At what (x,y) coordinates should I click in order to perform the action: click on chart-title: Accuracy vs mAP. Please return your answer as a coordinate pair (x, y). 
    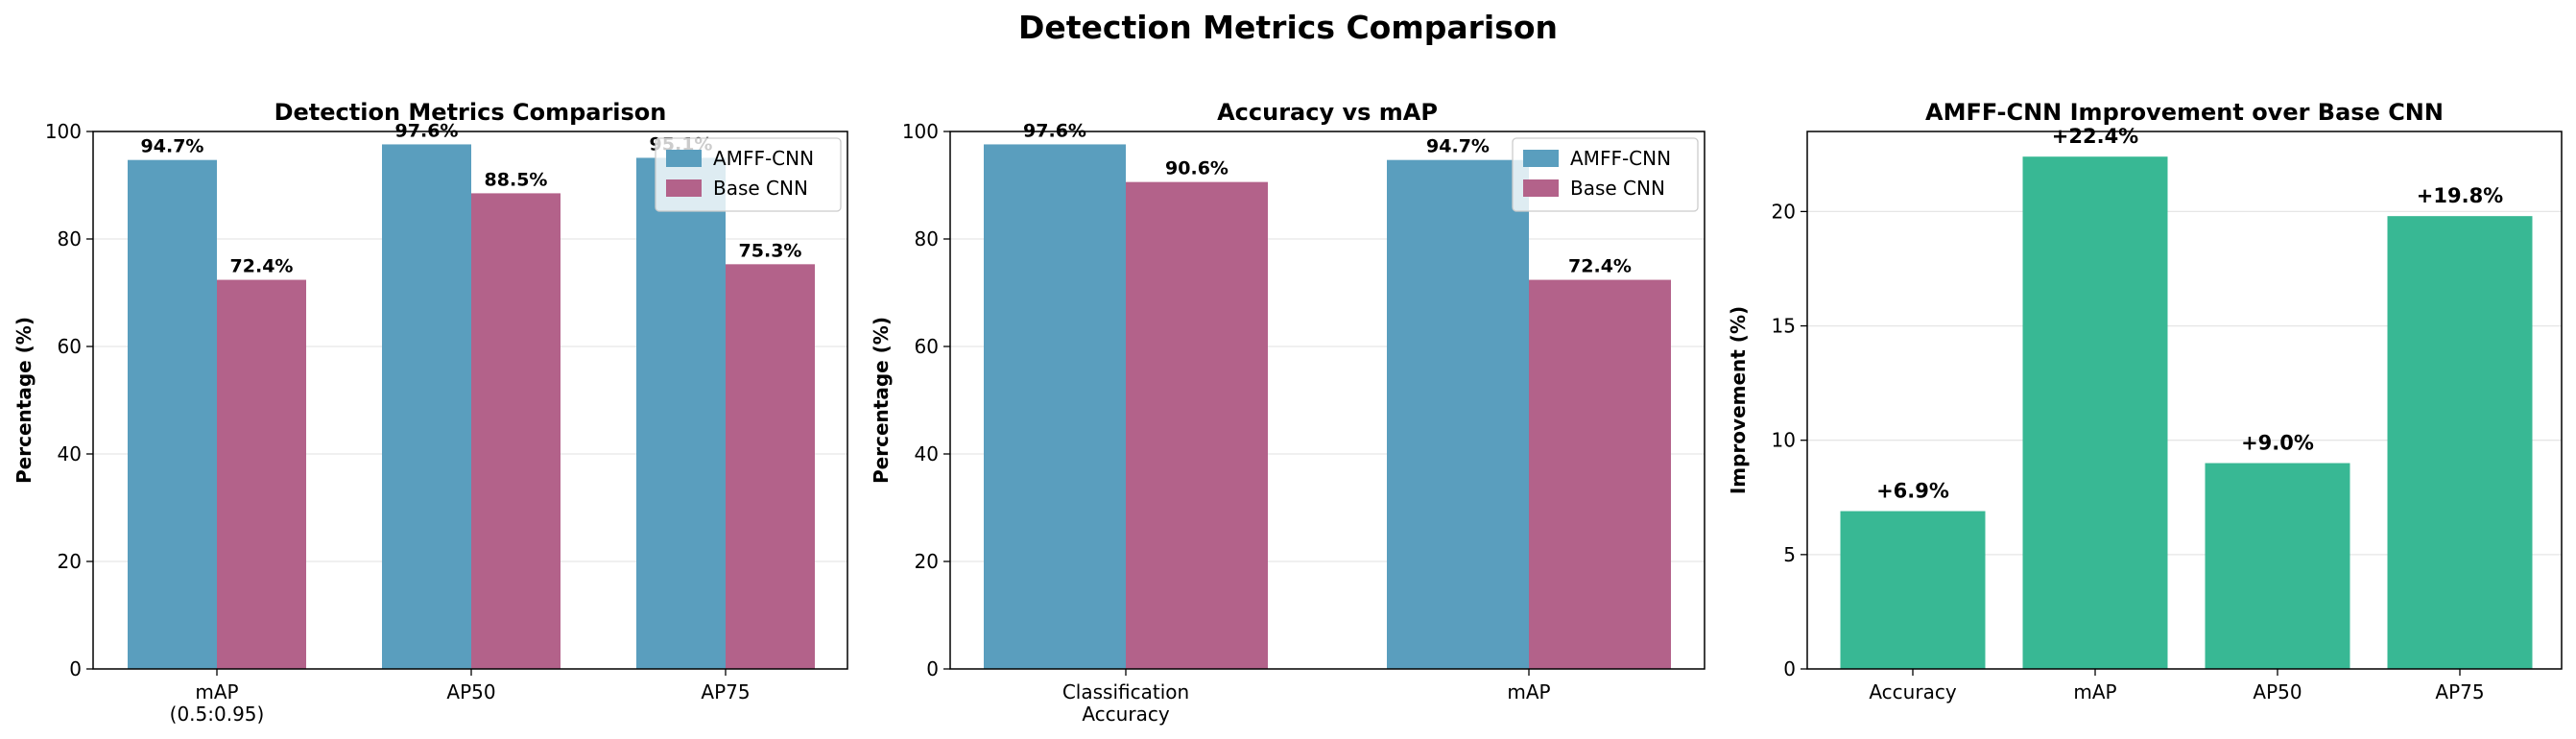
    Looking at the image, I should click on (1327, 112).